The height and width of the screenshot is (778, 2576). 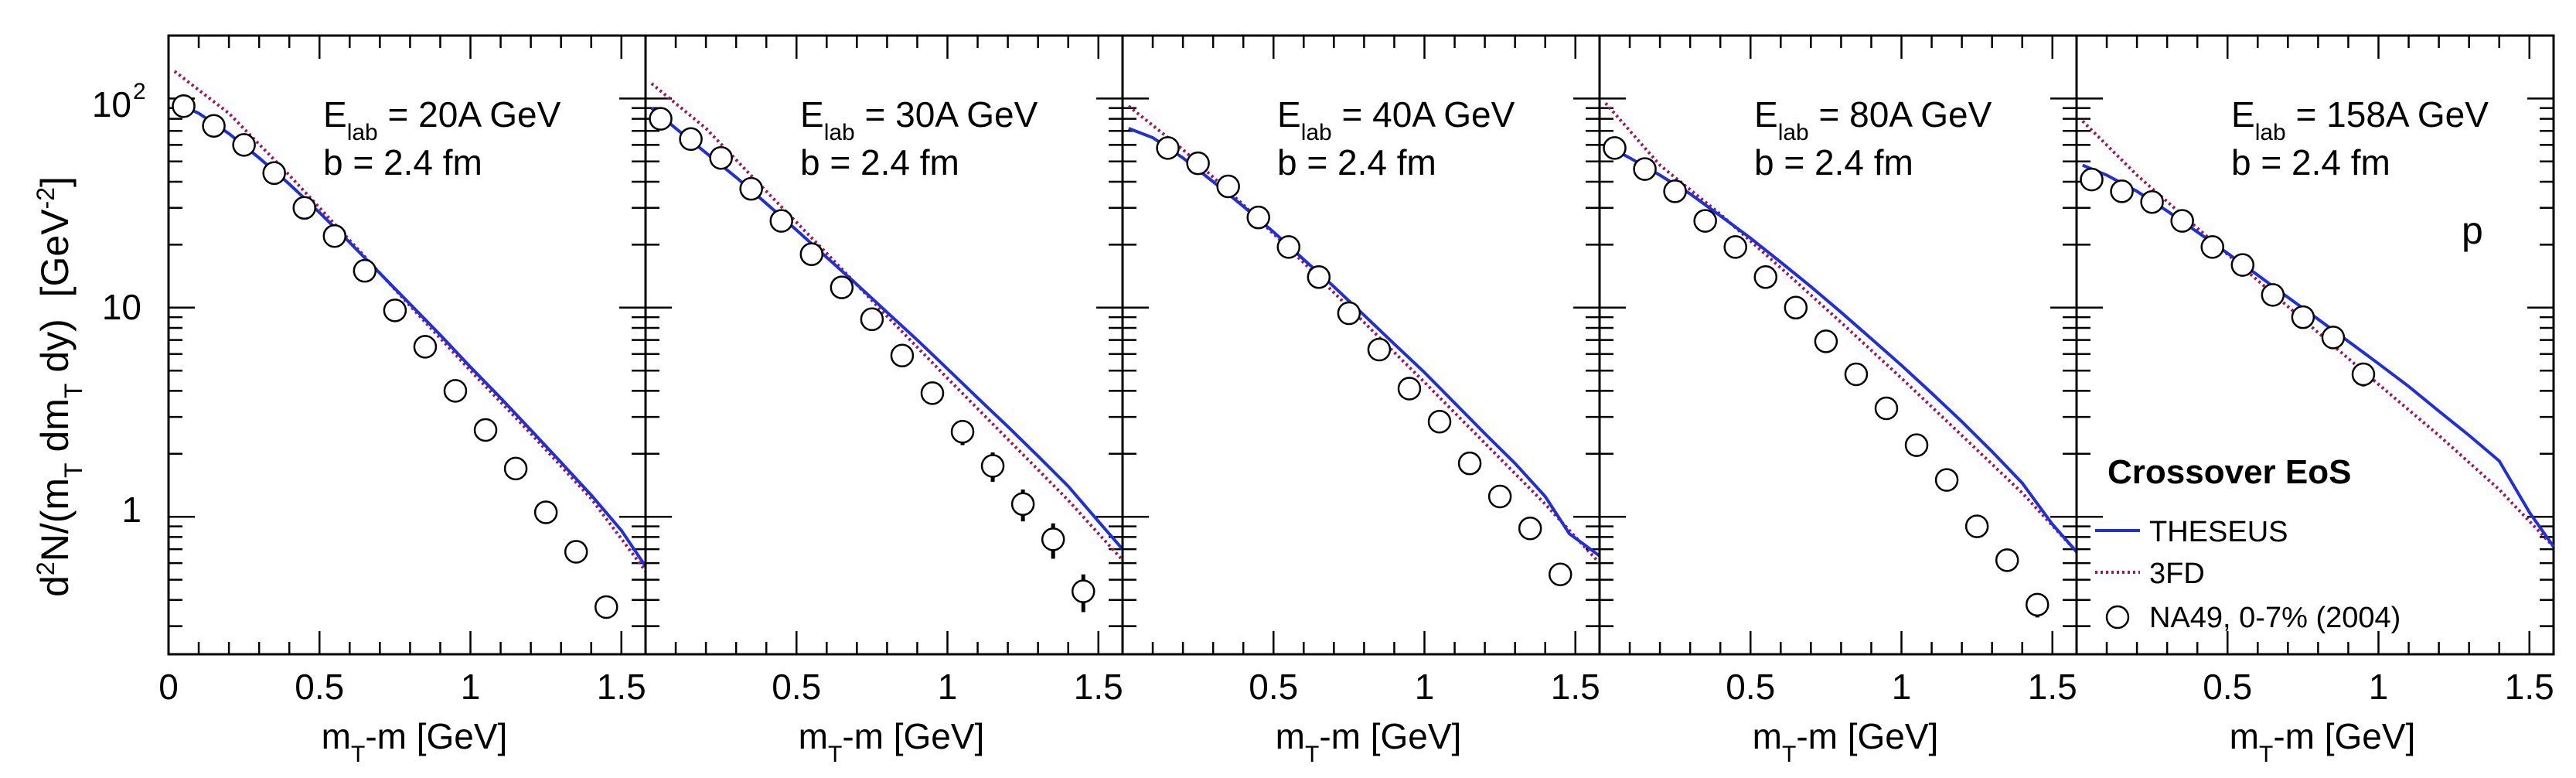 What do you see at coordinates (112, 104) in the screenshot?
I see `y-tick-label-100: 10` at bounding box center [112, 104].